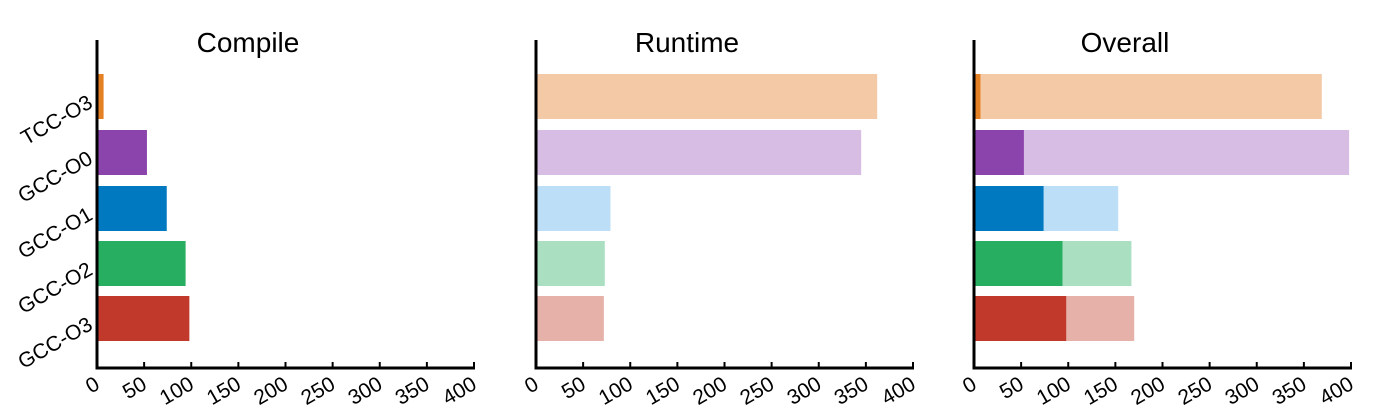 This screenshot has width=1387, height=418. What do you see at coordinates (55, 177) in the screenshot?
I see `category-label: GCC-O0` at bounding box center [55, 177].